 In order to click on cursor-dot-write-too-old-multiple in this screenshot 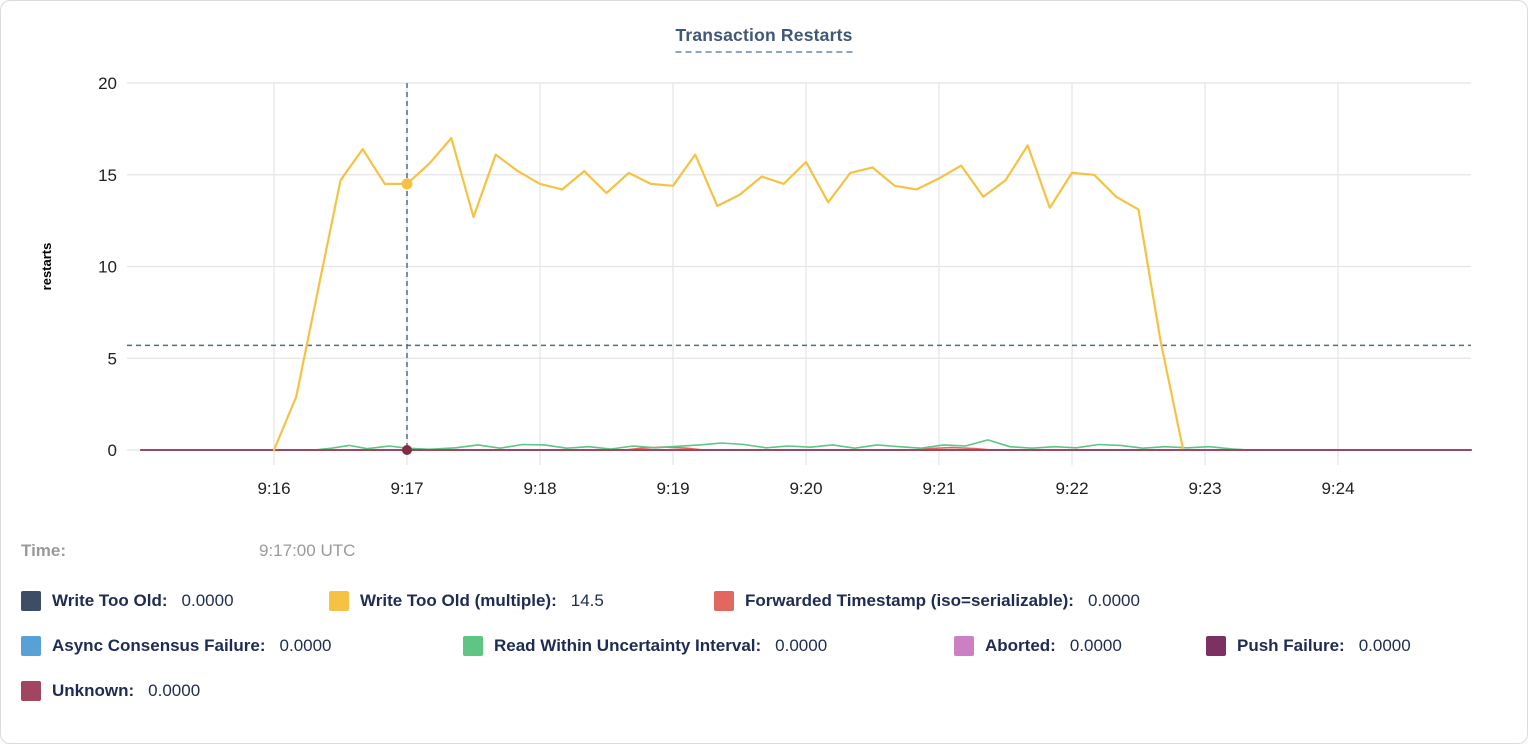, I will do `click(407, 184)`.